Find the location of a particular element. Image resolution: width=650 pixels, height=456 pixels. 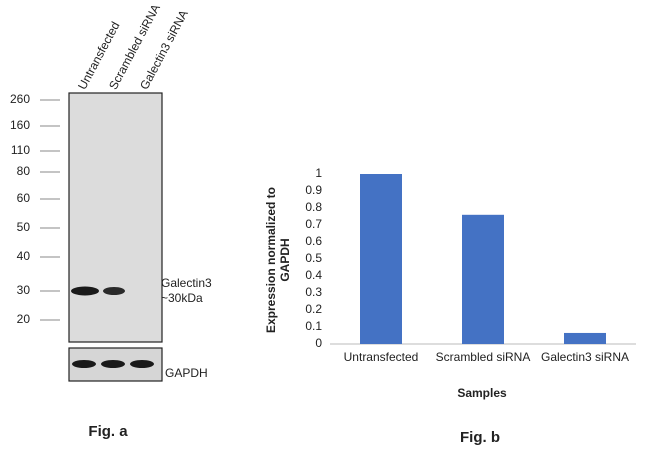

x-tick-label: Galectin3 siRNA is located at coordinates (585, 357).